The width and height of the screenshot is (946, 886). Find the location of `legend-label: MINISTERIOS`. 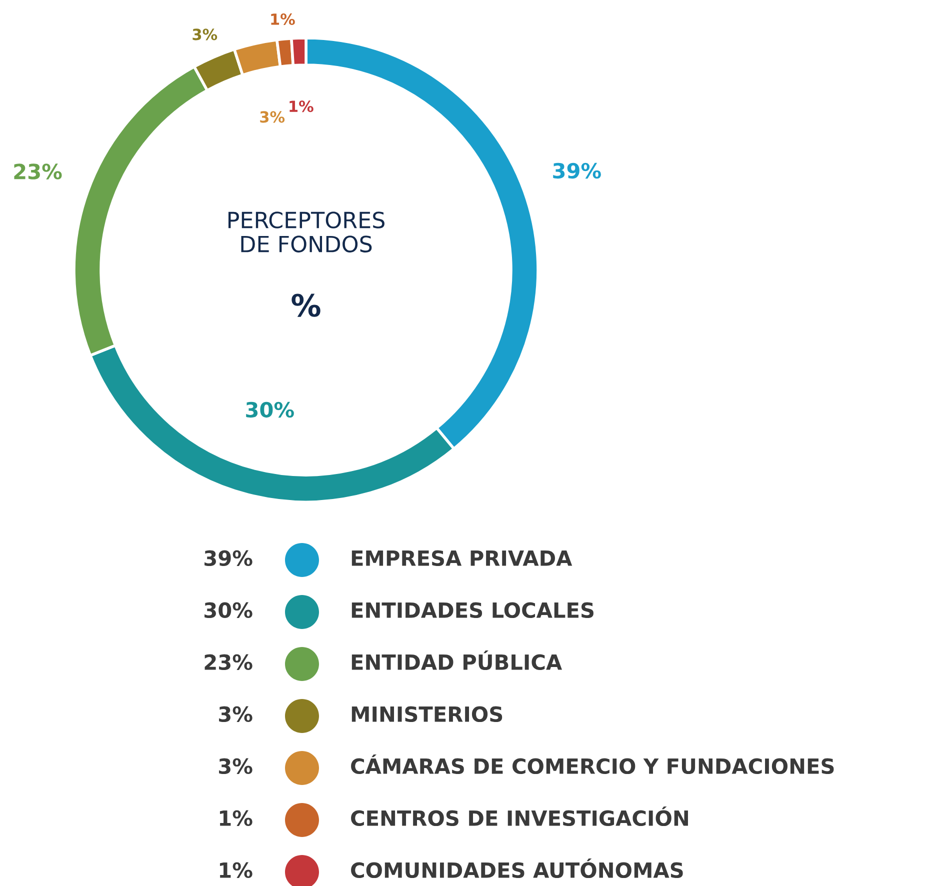

legend-label: MINISTERIOS is located at coordinates (427, 714).